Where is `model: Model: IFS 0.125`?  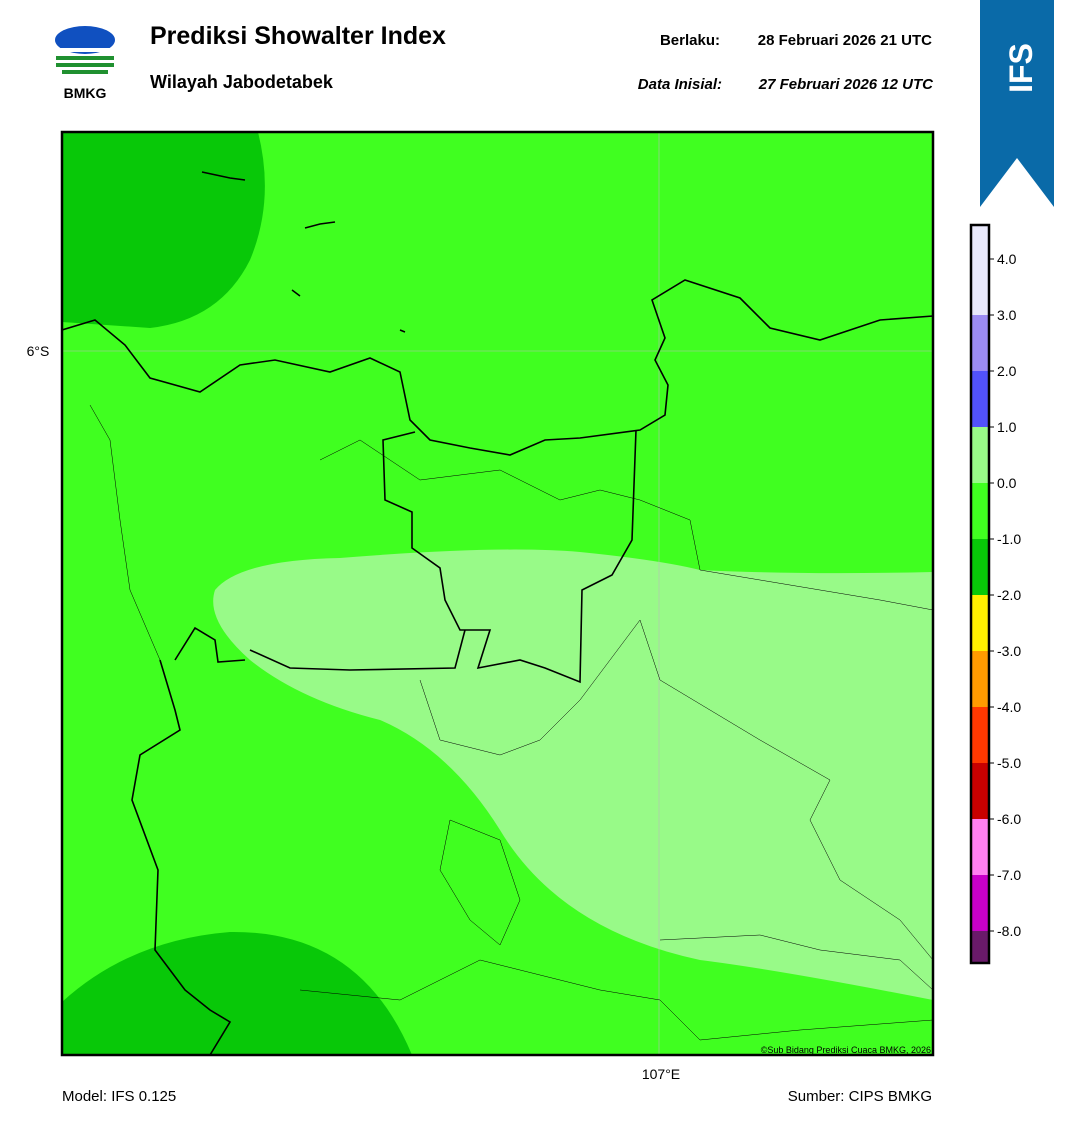
model: Model: IFS 0.125 is located at coordinates (119, 1096).